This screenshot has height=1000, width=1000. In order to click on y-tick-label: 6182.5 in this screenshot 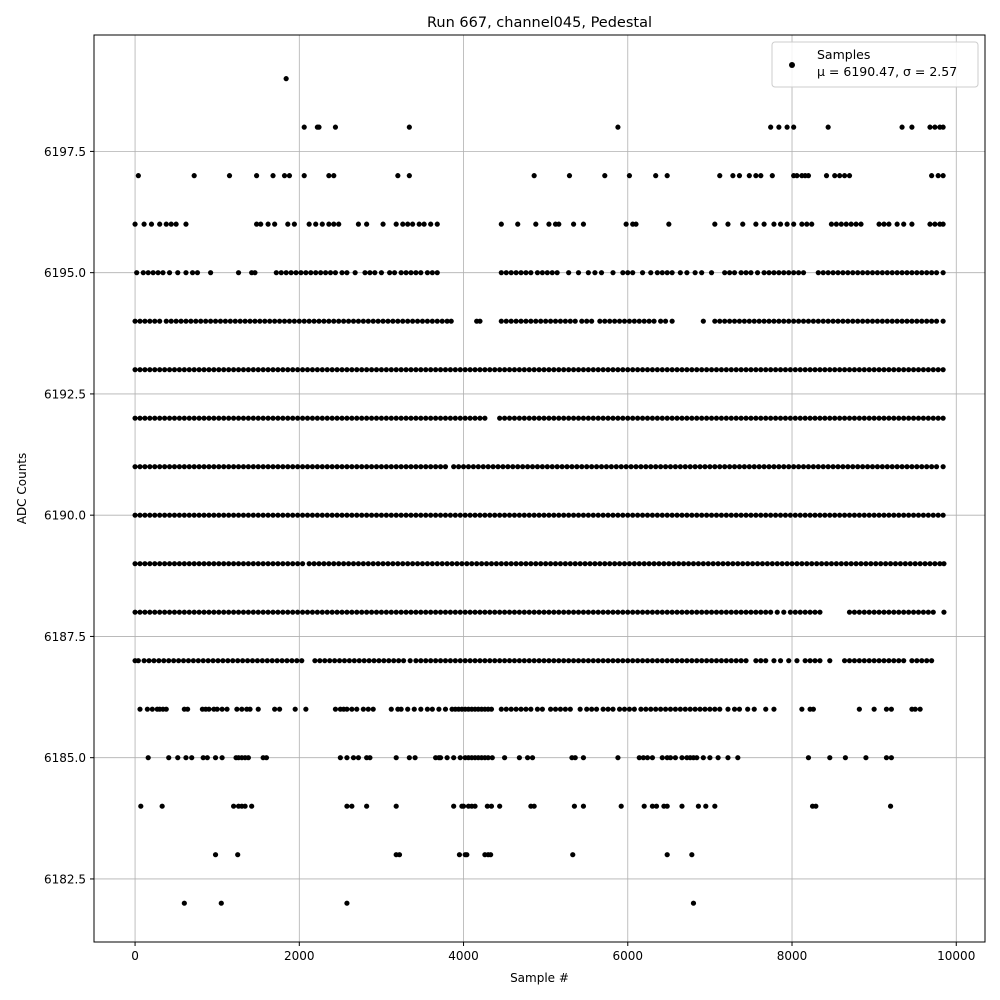, I will do `click(65, 879)`.